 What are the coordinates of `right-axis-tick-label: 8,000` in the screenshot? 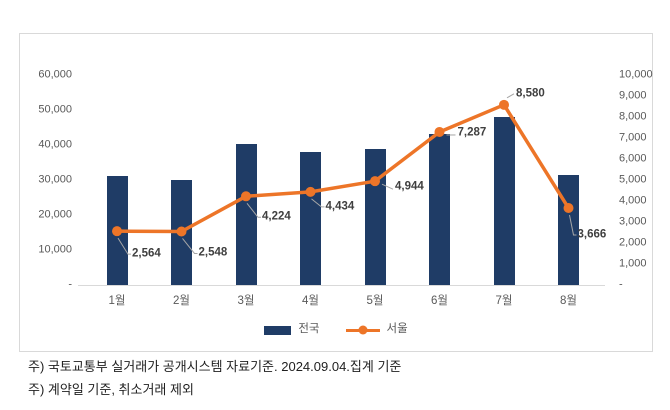 It's located at (633, 116).